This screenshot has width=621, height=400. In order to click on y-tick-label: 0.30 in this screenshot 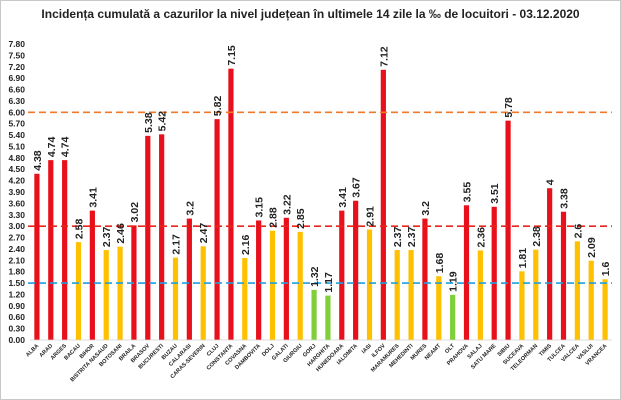, I will do `click(16, 329)`.